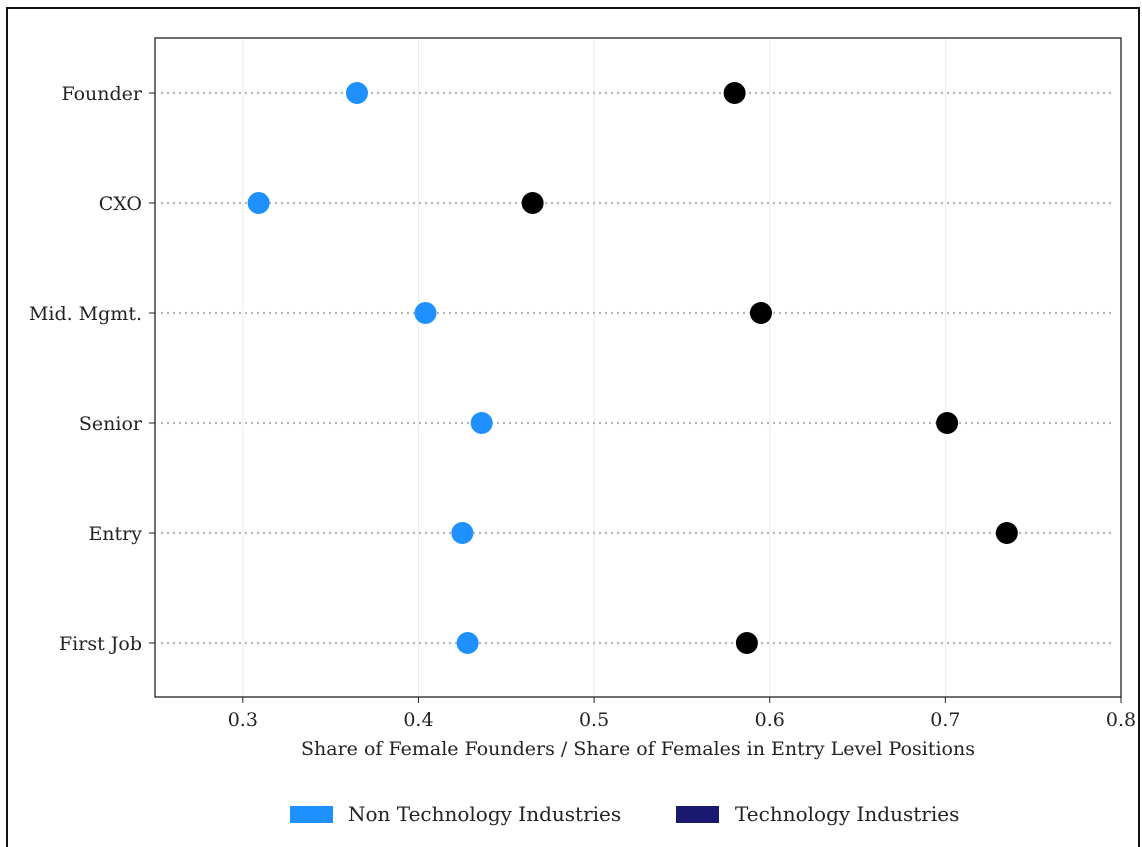 This screenshot has width=1142, height=847. Describe the element at coordinates (484, 814) in the screenshot. I see `legend-label-non-technology: Non Technology Industries` at that location.